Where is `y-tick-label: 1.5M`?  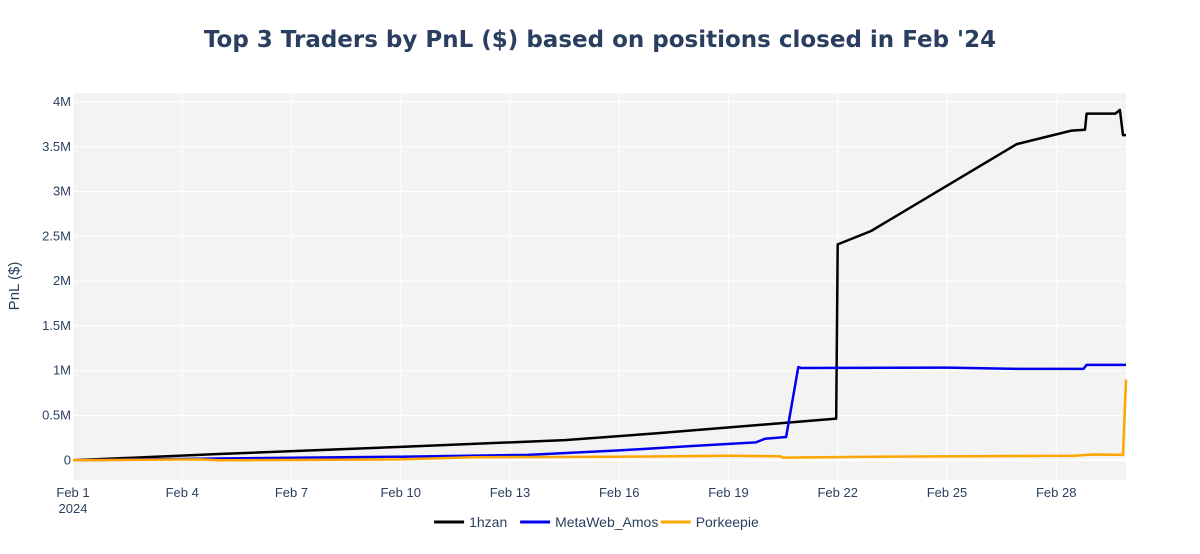 y-tick-label: 1.5M is located at coordinates (56, 325).